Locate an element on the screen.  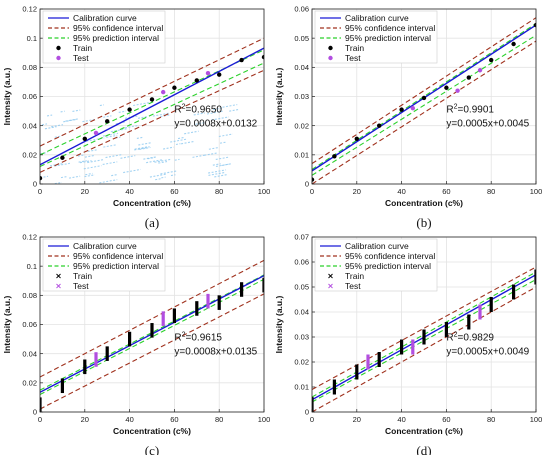
calibration-line is located at coordinates (152, 106).